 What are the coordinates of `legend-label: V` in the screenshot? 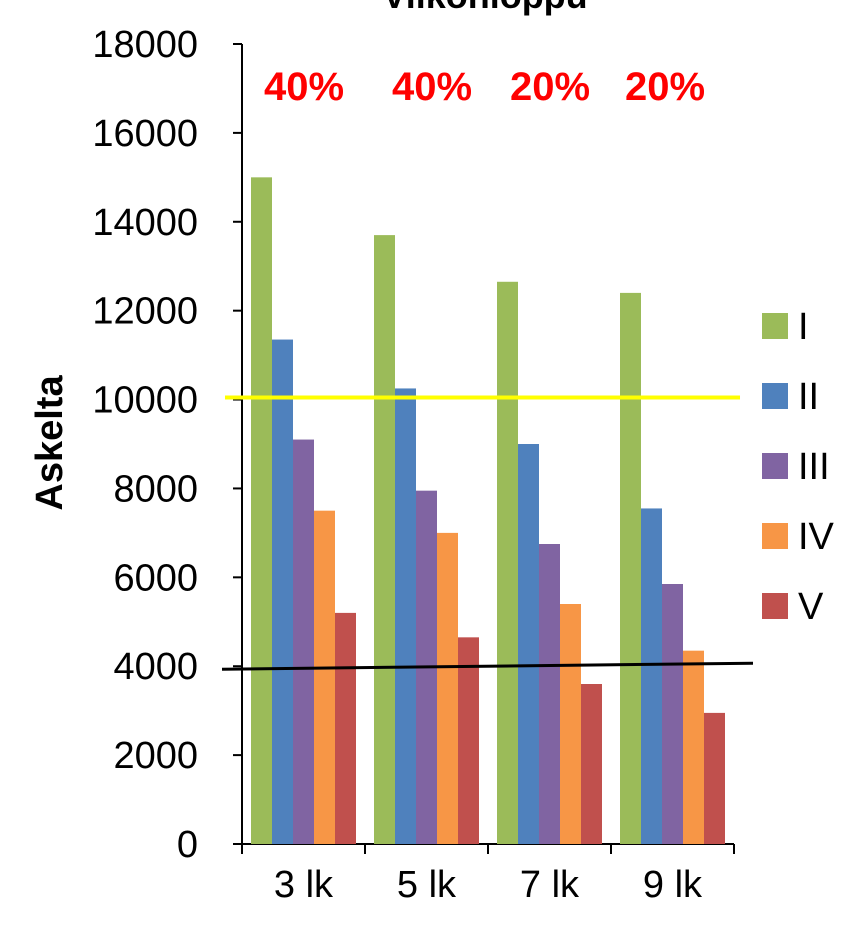 It's located at (811, 607).